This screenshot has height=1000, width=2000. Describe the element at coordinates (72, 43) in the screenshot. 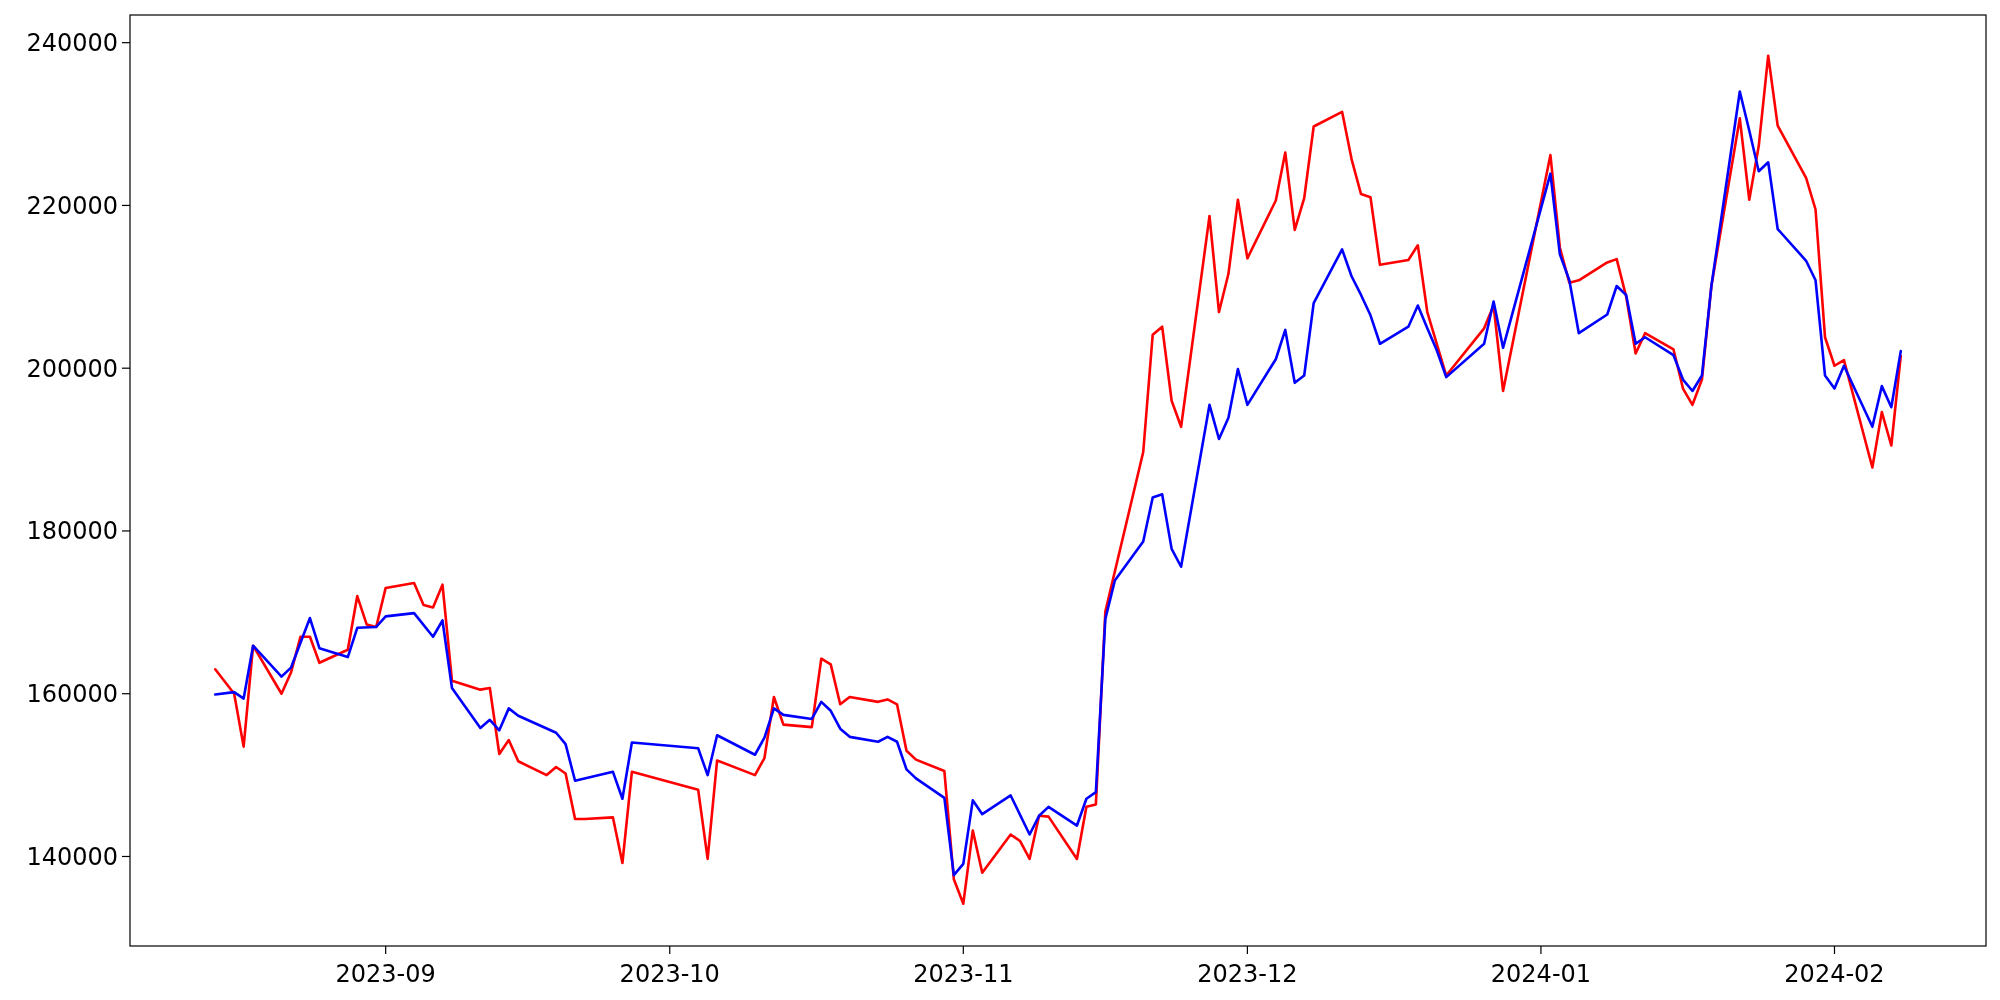

I see `y-tick-label: 240000` at that location.